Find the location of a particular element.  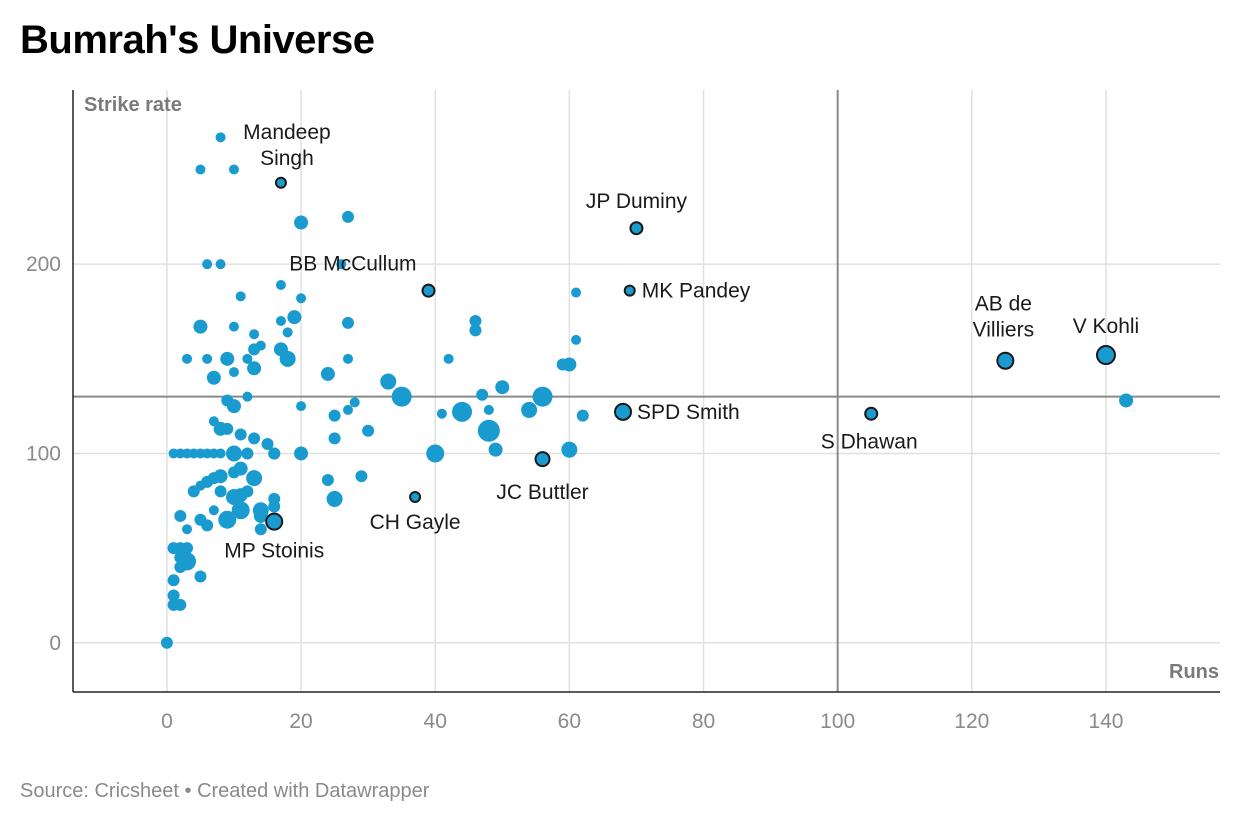

point-label: MK Pandey is located at coordinates (696, 291).